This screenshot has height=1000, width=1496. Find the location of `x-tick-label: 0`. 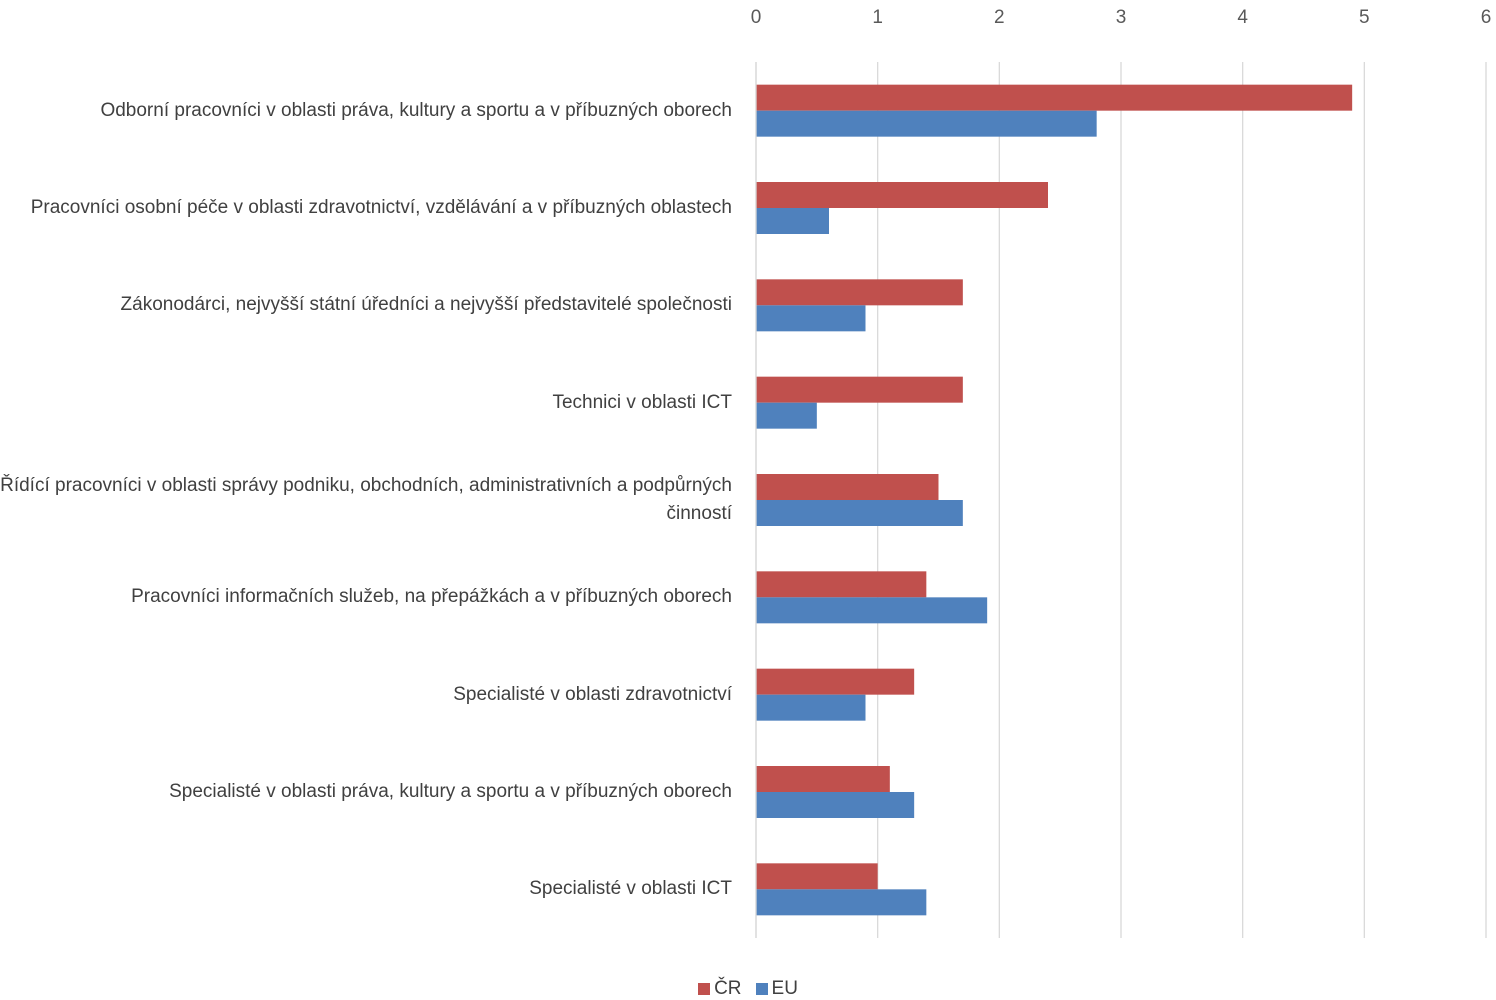

x-tick-label: 0 is located at coordinates (756, 17).